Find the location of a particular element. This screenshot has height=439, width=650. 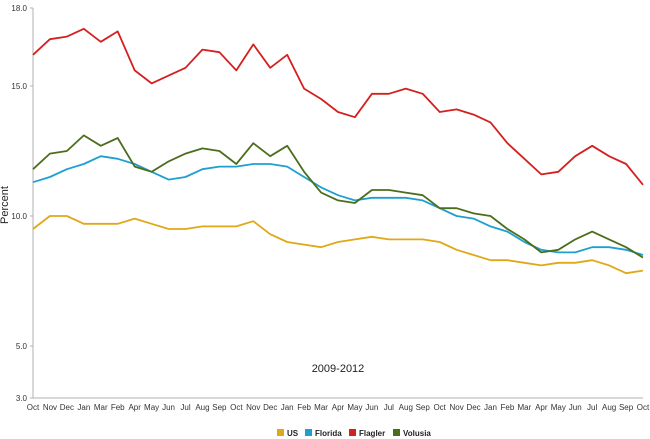

legend-swatch-volusia is located at coordinates (396, 432).